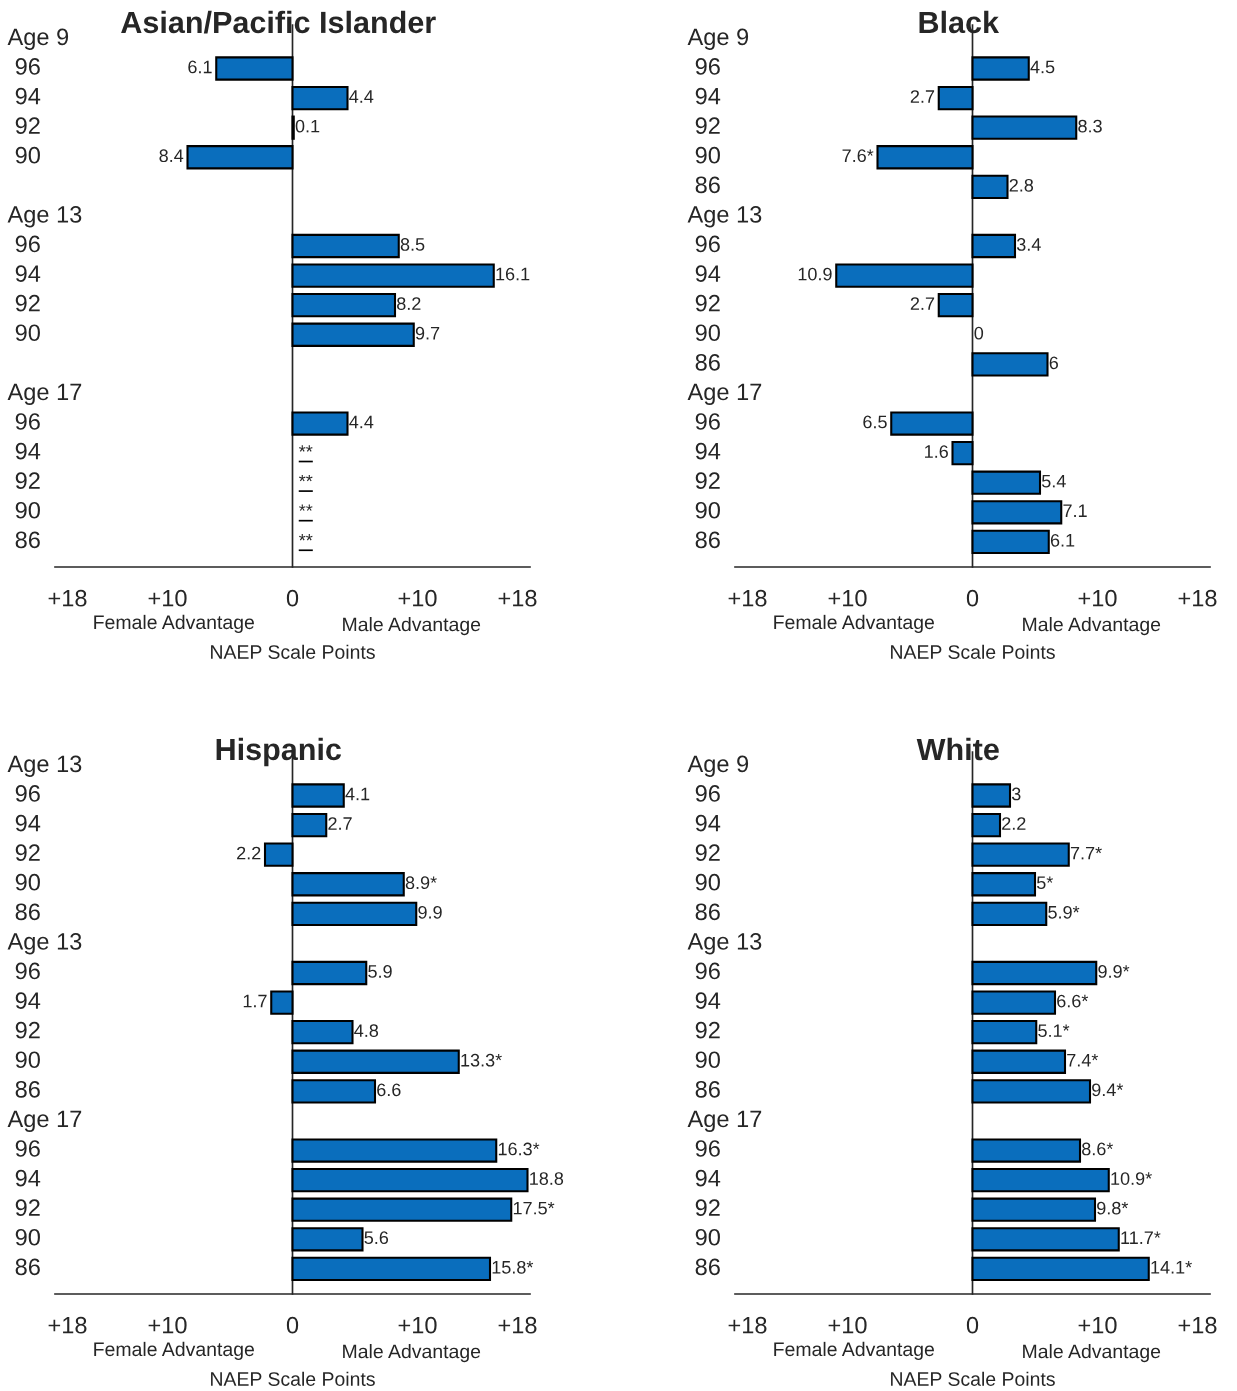 The image size is (1237, 1391). I want to click on data-label: 10.9, so click(815, 274).